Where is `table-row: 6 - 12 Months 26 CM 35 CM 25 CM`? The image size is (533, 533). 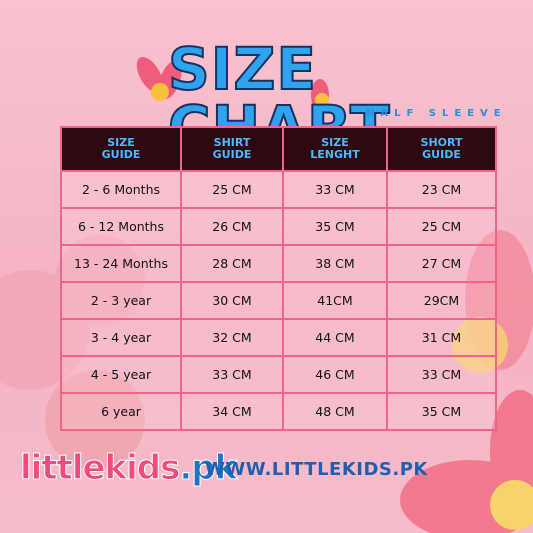 table-row: 6 - 12 Months 26 CM 35 CM 25 CM is located at coordinates (278, 226).